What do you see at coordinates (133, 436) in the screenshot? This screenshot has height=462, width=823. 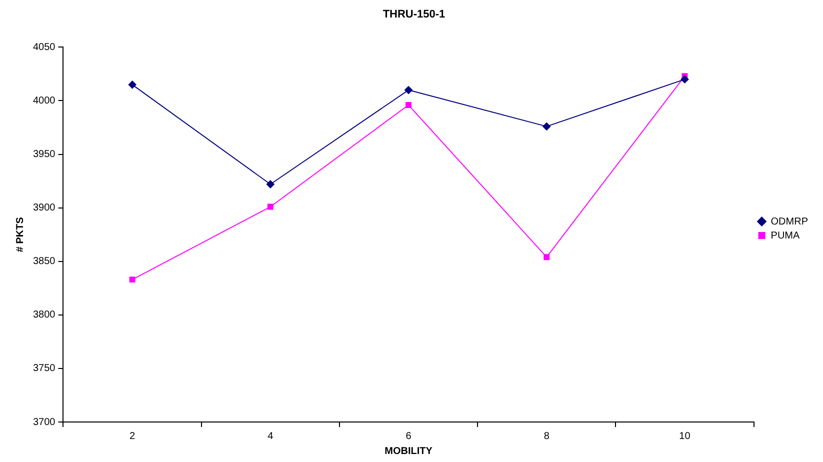 I see `x-tick-label: 2` at bounding box center [133, 436].